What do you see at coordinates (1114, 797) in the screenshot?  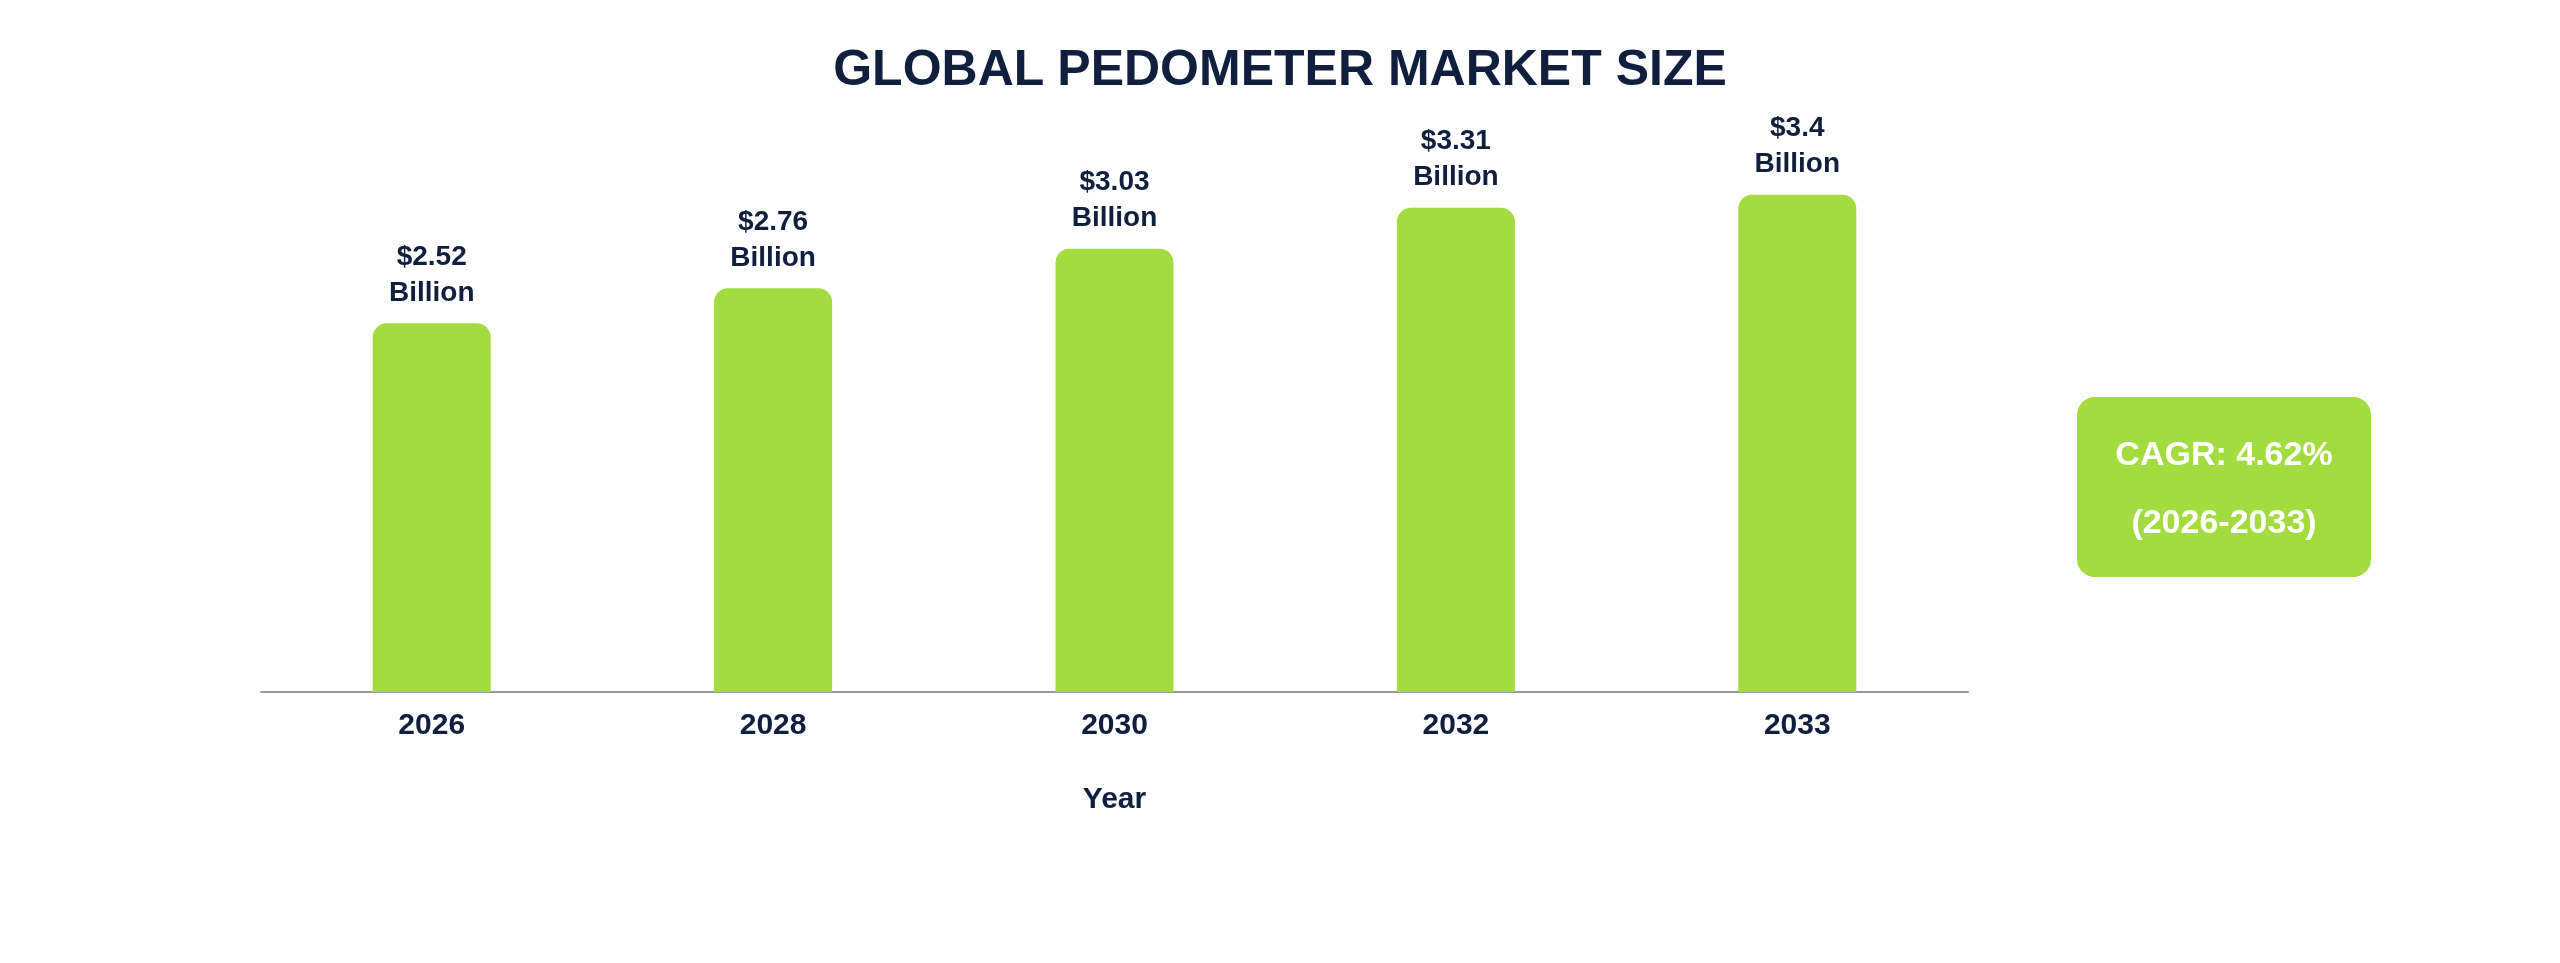 I see `x-axis-title: Year` at bounding box center [1114, 797].